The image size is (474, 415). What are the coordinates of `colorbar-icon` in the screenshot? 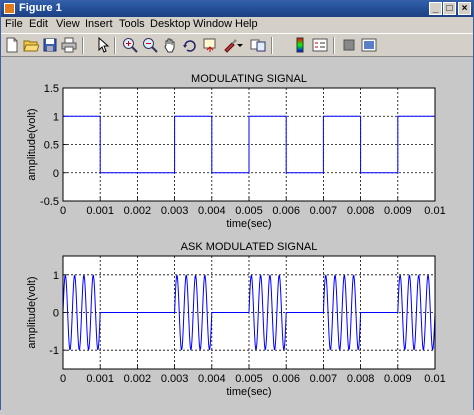 It's located at (300, 45).